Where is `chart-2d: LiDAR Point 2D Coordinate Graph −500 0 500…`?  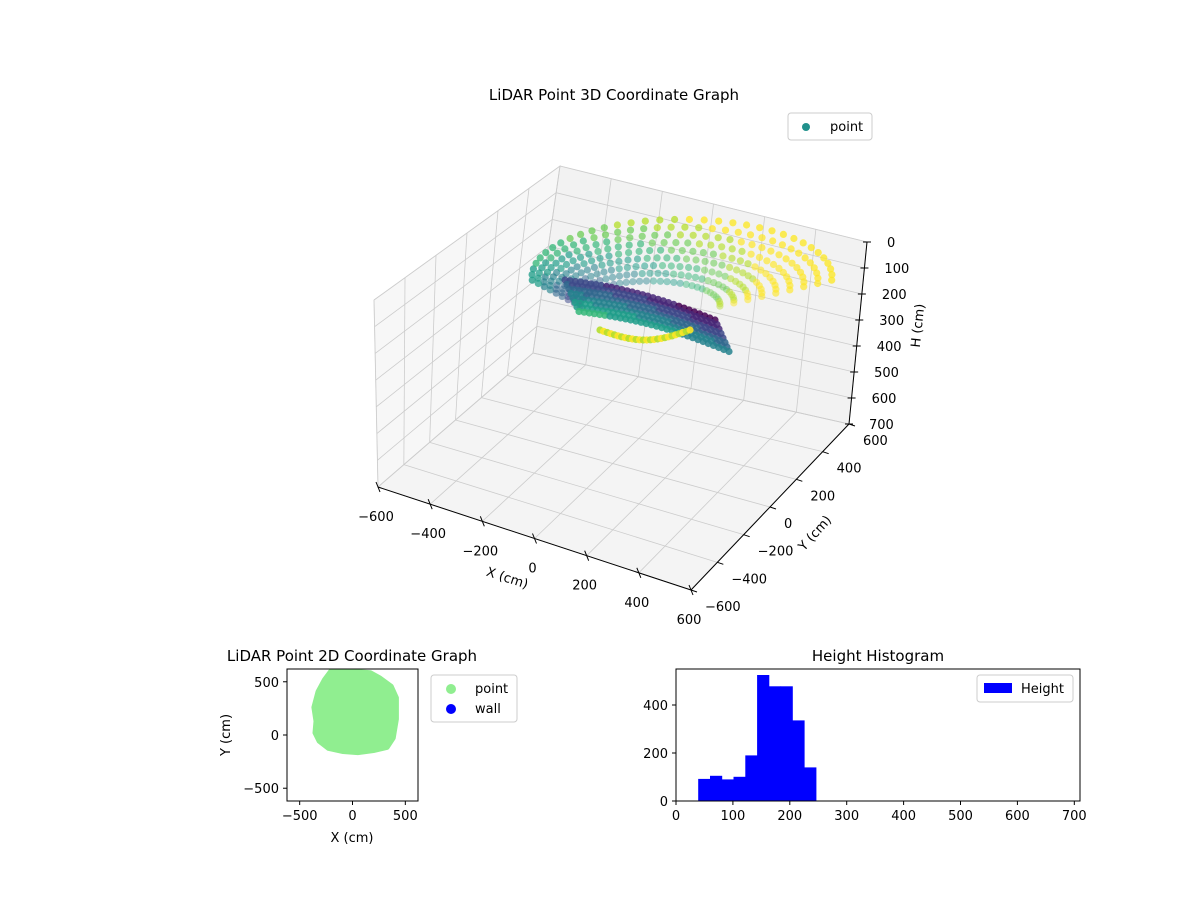 chart-2d: LiDAR Point 2D Coordinate Graph −500 0 500… is located at coordinates (368, 746).